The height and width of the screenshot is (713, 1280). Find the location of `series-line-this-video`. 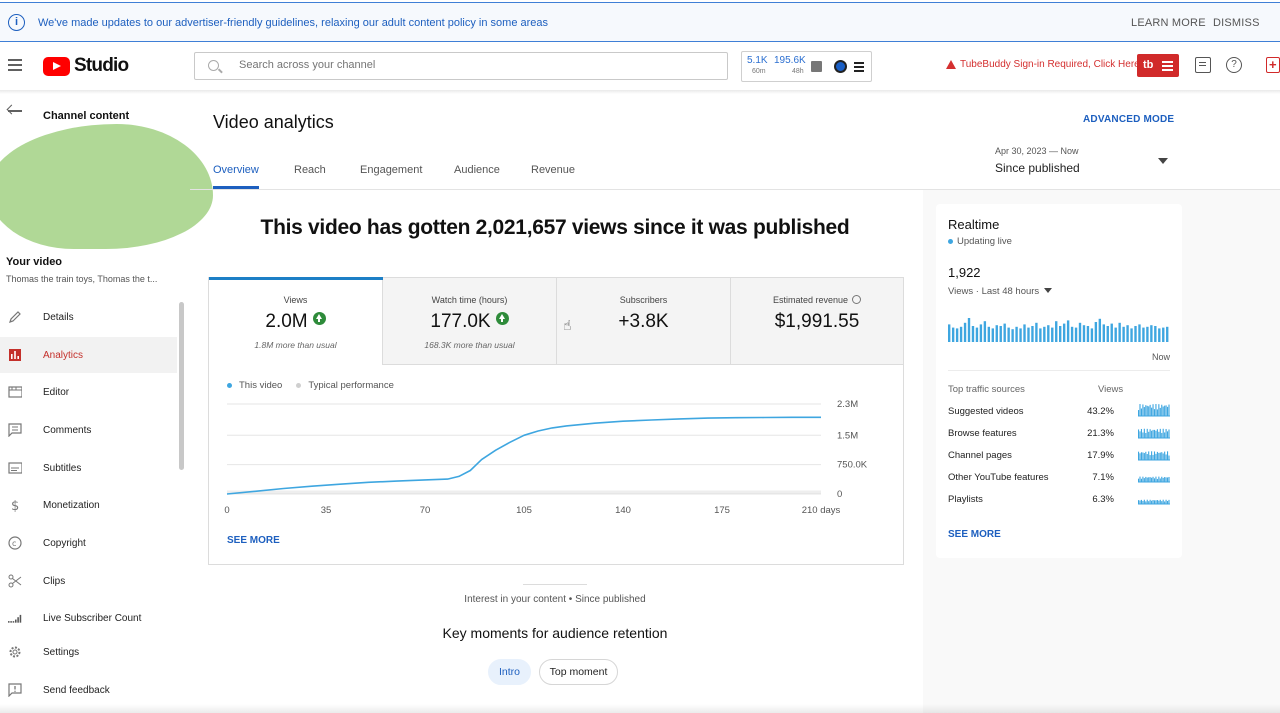

series-line-this-video is located at coordinates (523, 455).